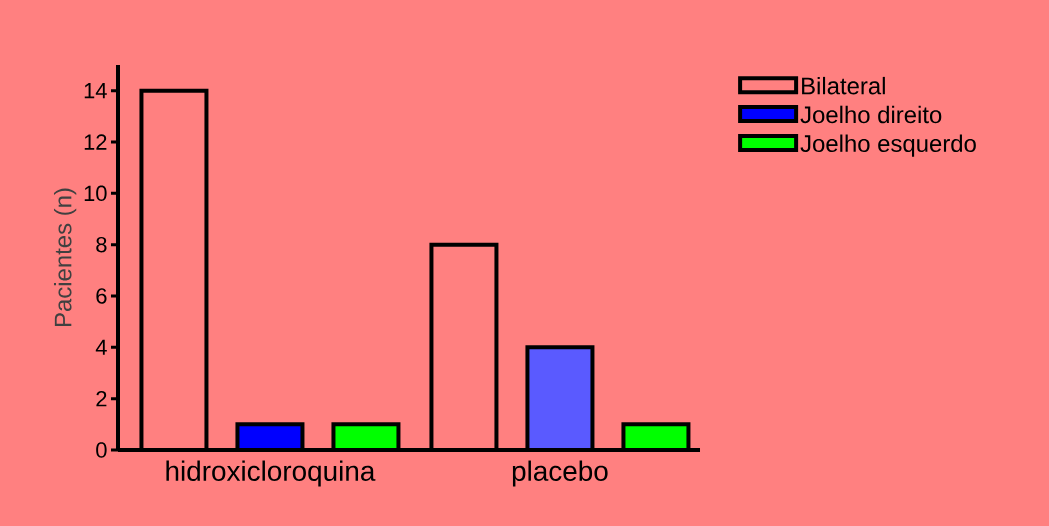  What do you see at coordinates (95, 193) in the screenshot?
I see `y-tick-label: 10` at bounding box center [95, 193].